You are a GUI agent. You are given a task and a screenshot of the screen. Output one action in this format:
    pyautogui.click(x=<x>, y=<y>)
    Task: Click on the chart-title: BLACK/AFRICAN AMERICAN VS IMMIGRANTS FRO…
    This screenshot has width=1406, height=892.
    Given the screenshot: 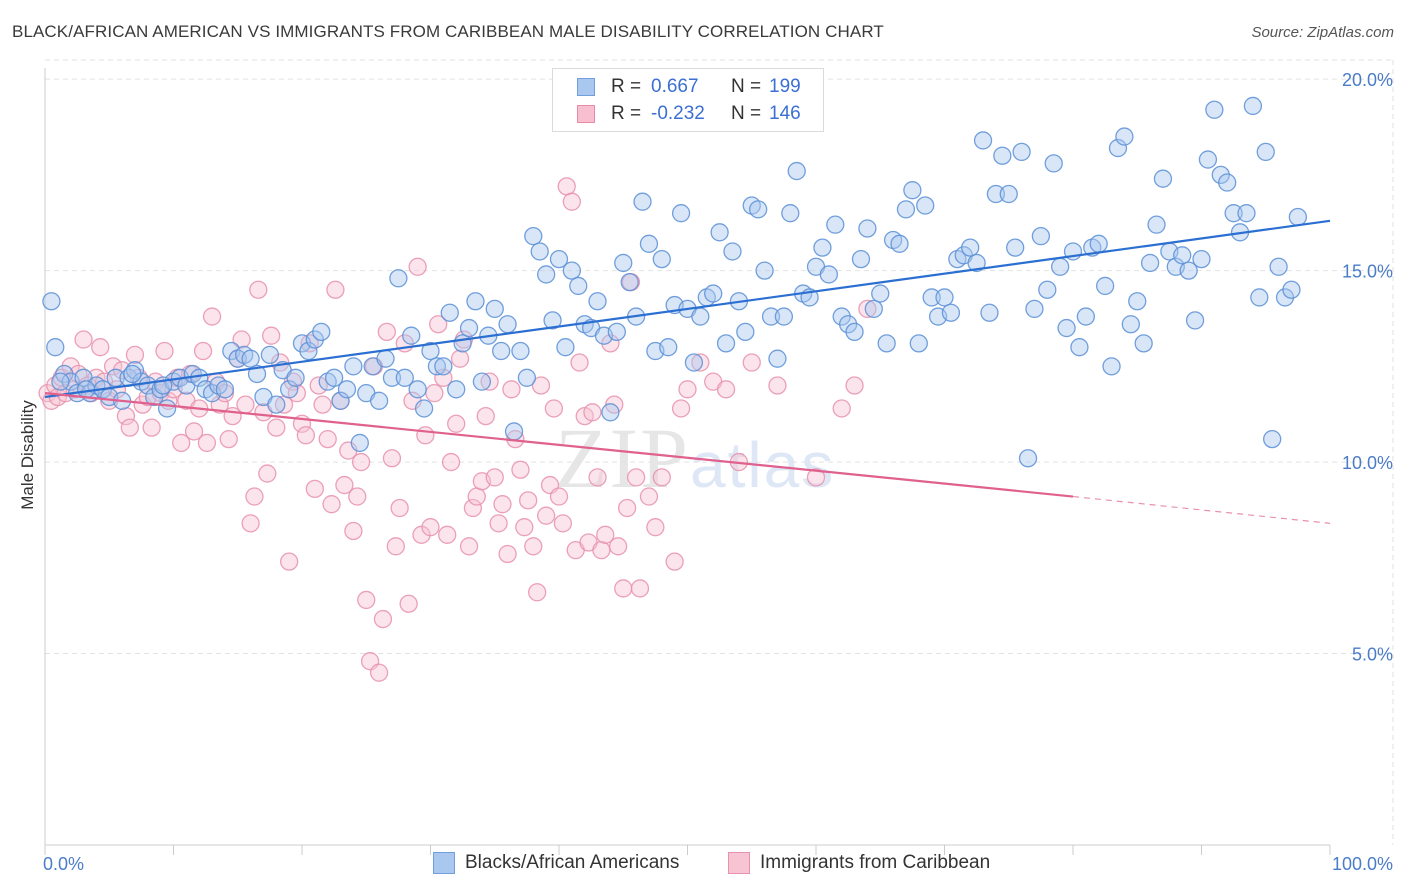 What is the action you would take?
    pyautogui.click(x=448, y=31)
    